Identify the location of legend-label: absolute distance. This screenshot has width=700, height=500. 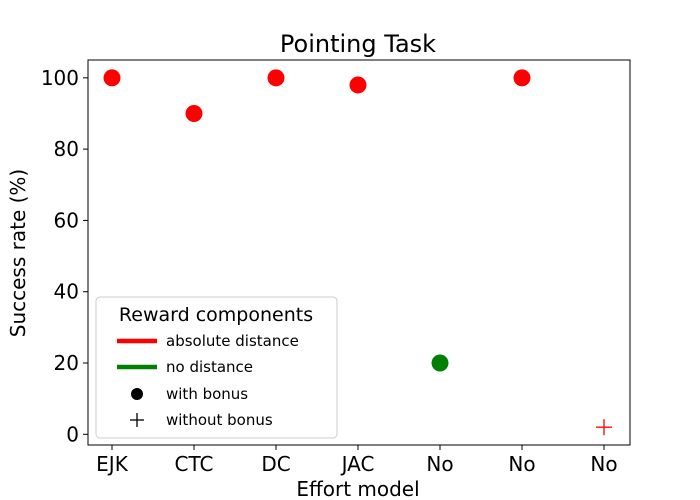
(232, 341).